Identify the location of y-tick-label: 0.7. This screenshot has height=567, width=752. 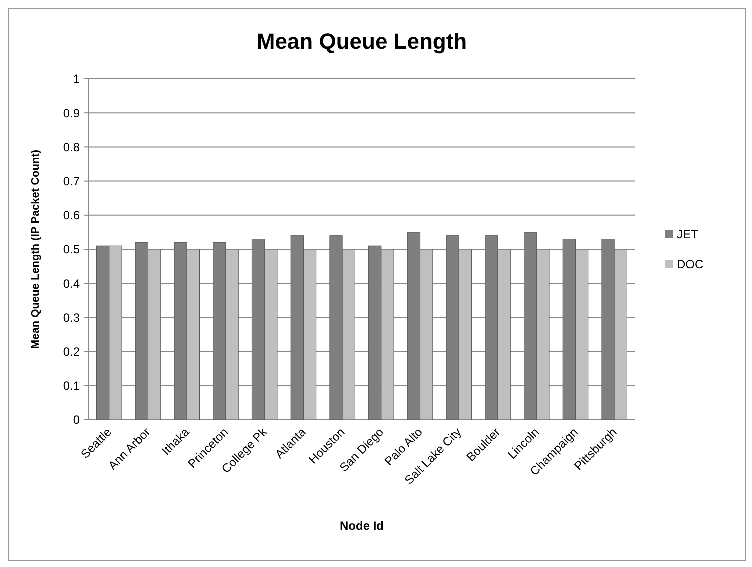
(71, 181).